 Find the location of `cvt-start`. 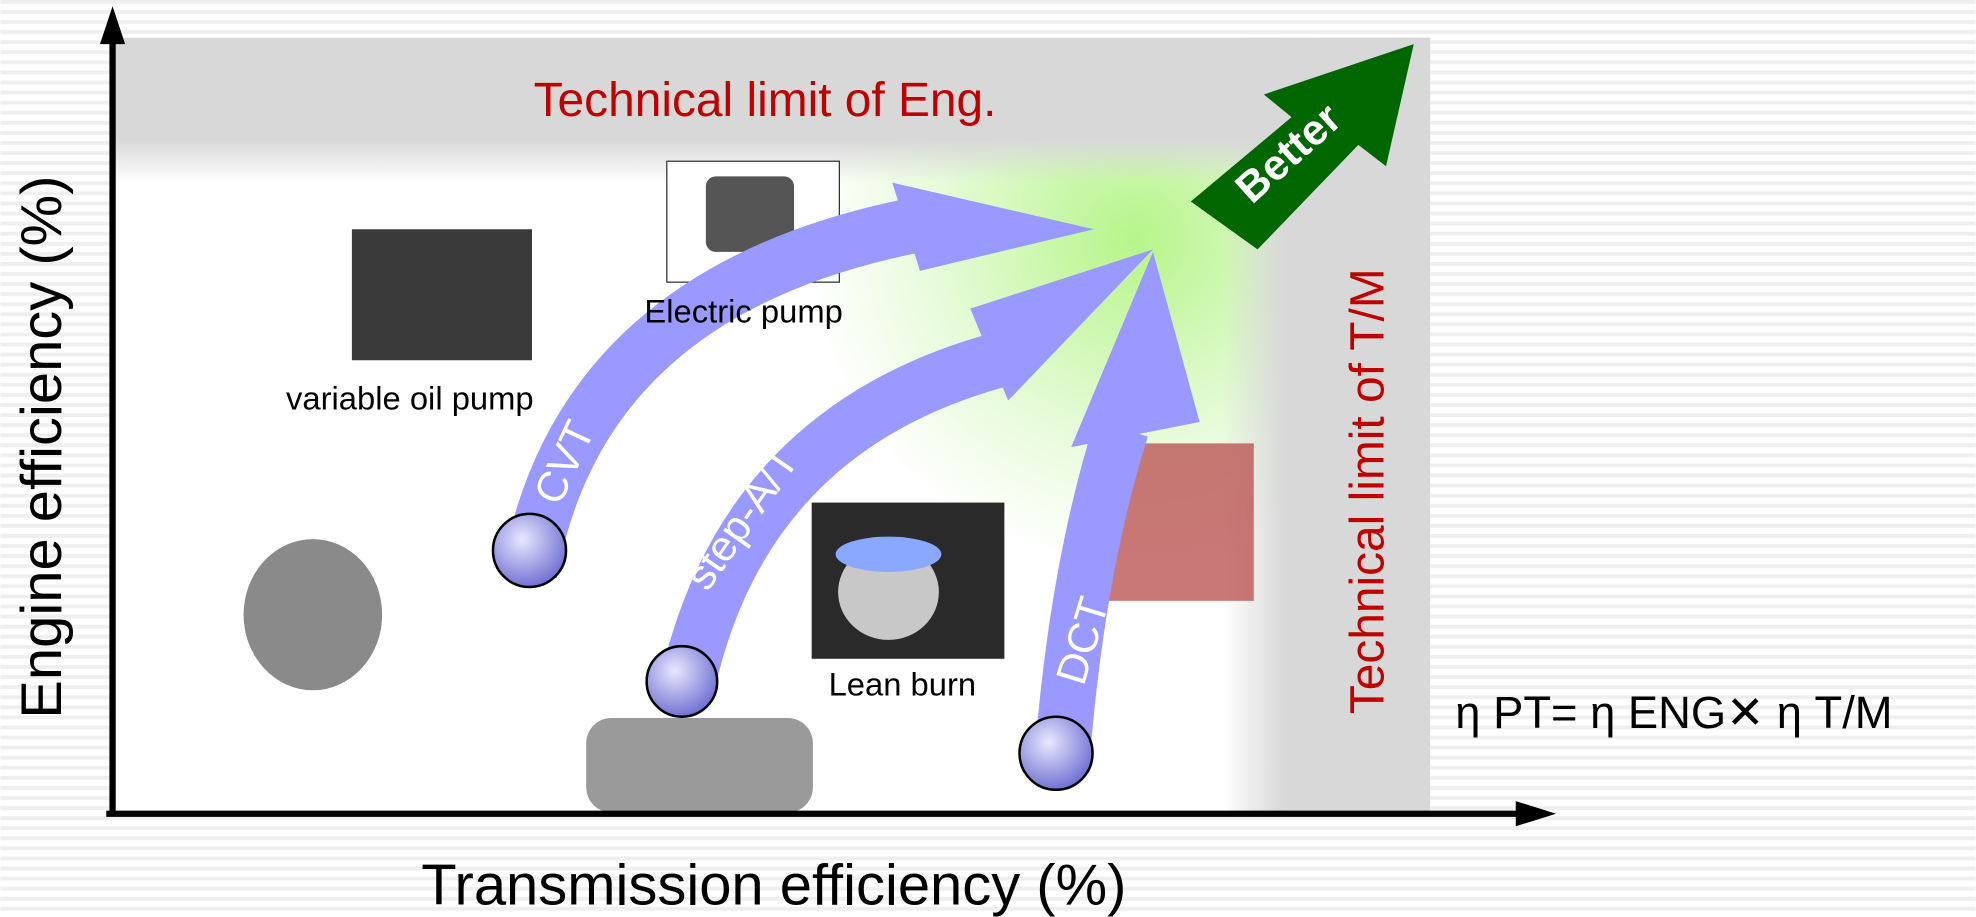

cvt-start is located at coordinates (529, 550).